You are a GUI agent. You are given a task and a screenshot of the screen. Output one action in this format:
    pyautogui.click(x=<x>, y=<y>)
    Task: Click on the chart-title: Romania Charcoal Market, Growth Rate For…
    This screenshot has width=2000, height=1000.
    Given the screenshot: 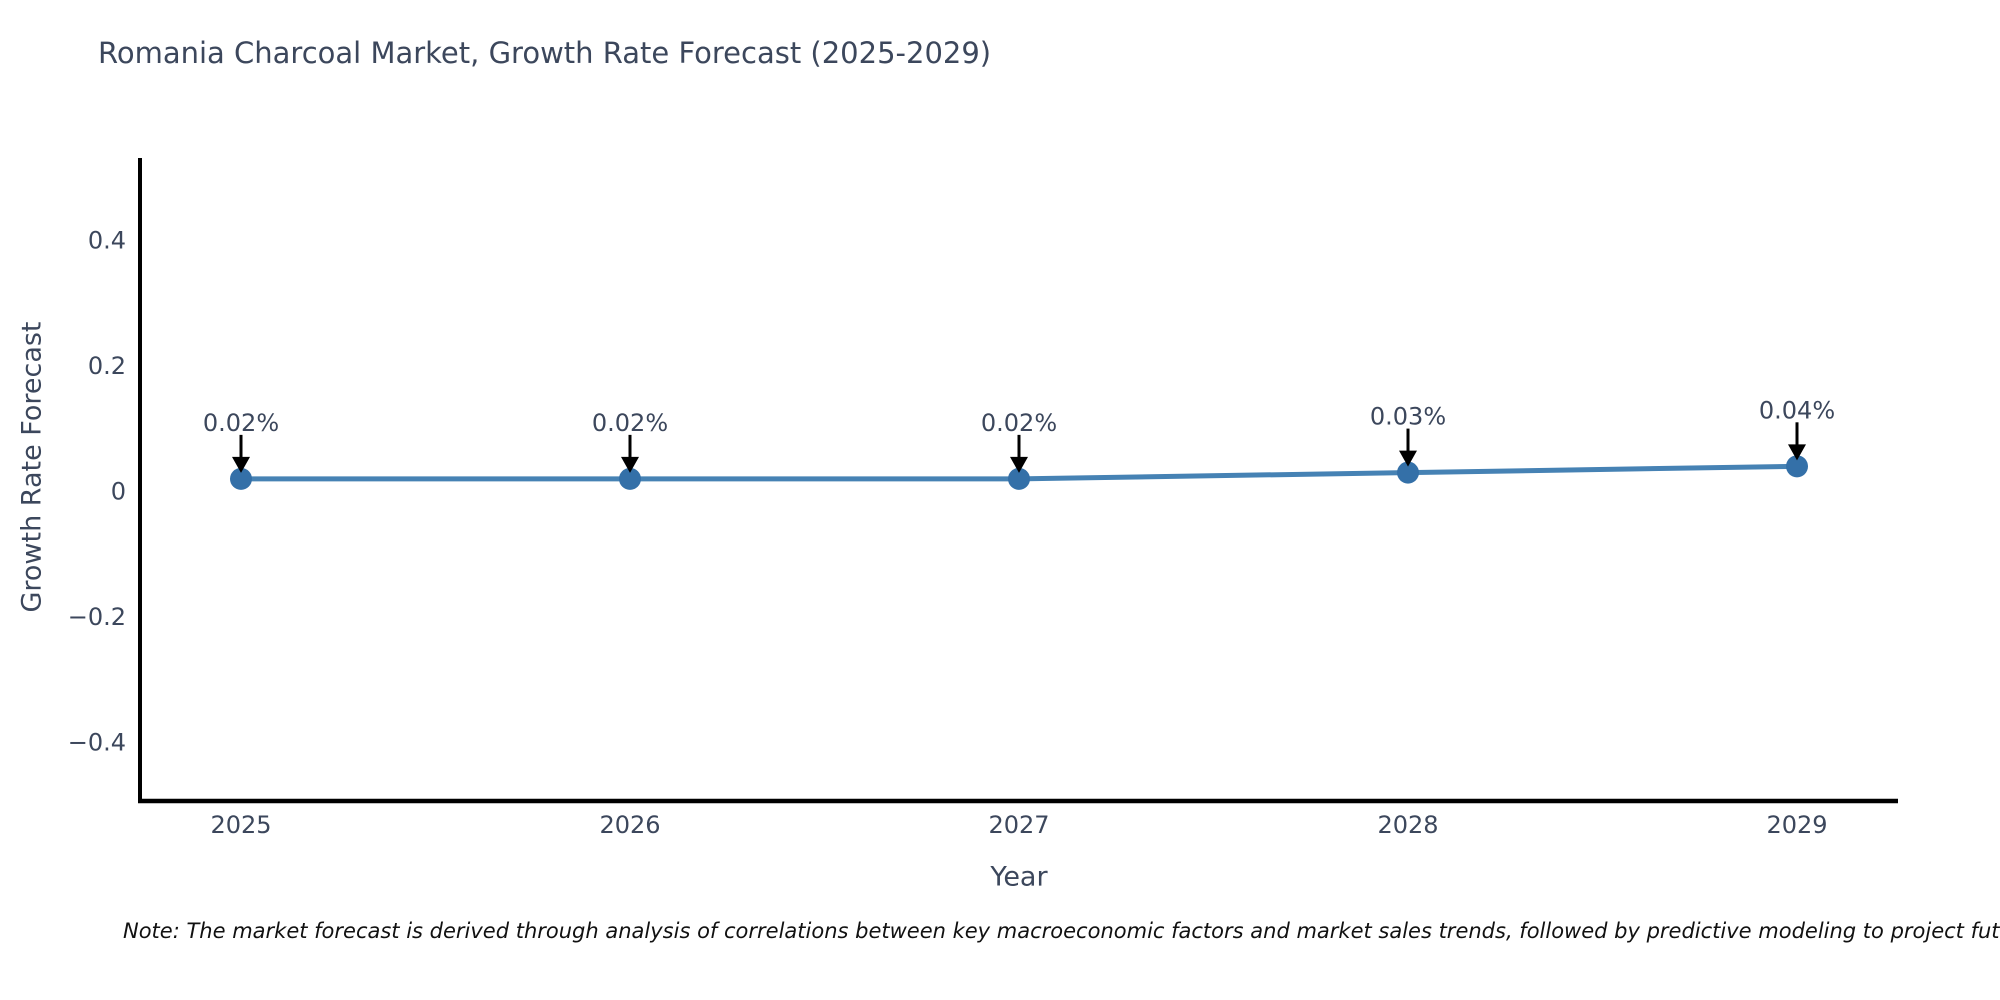 What is the action you would take?
    pyautogui.click(x=545, y=53)
    